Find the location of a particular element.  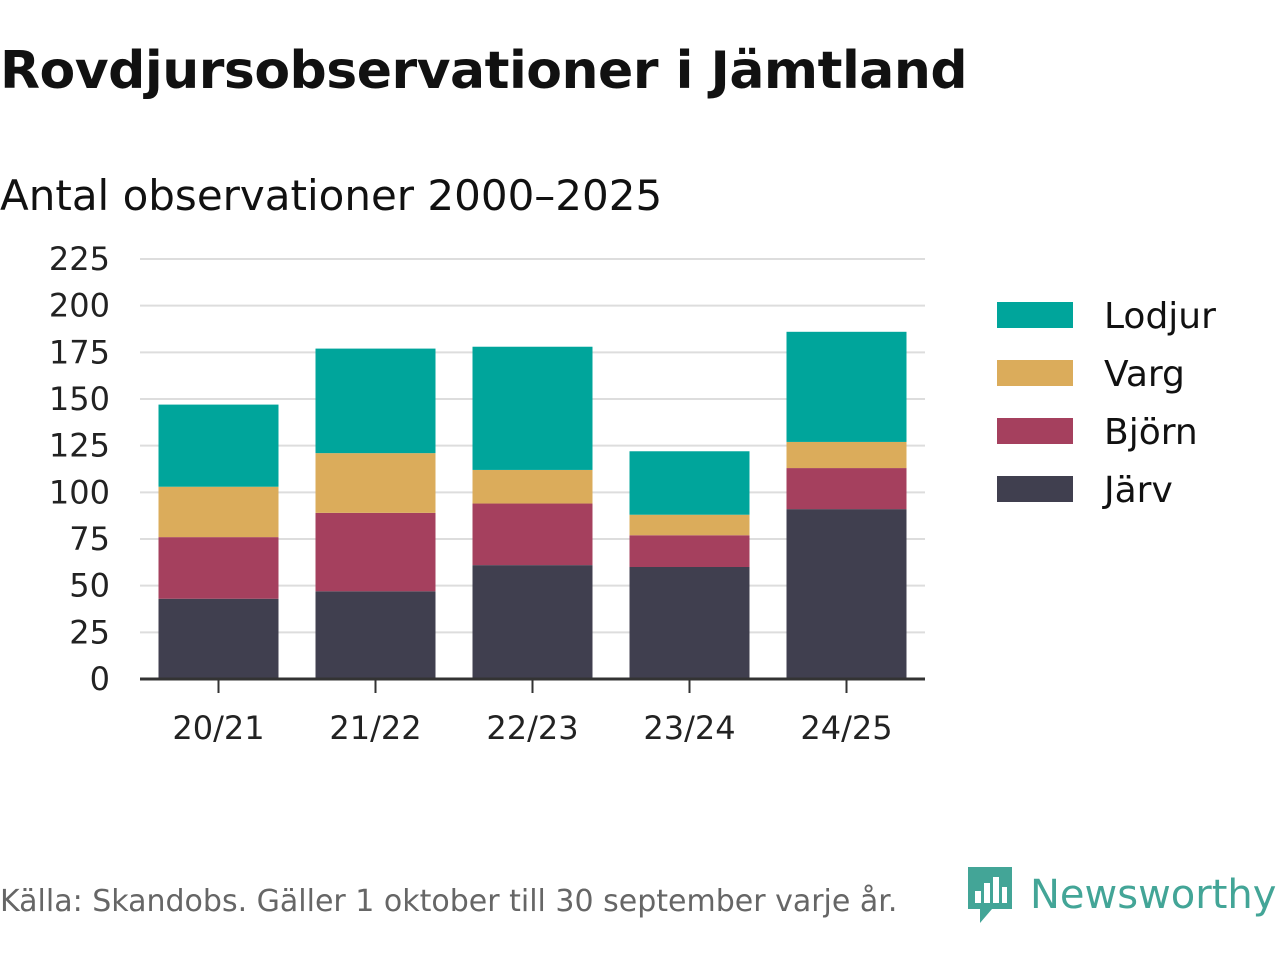

y-tick-label: 150 is located at coordinates (79, 399).